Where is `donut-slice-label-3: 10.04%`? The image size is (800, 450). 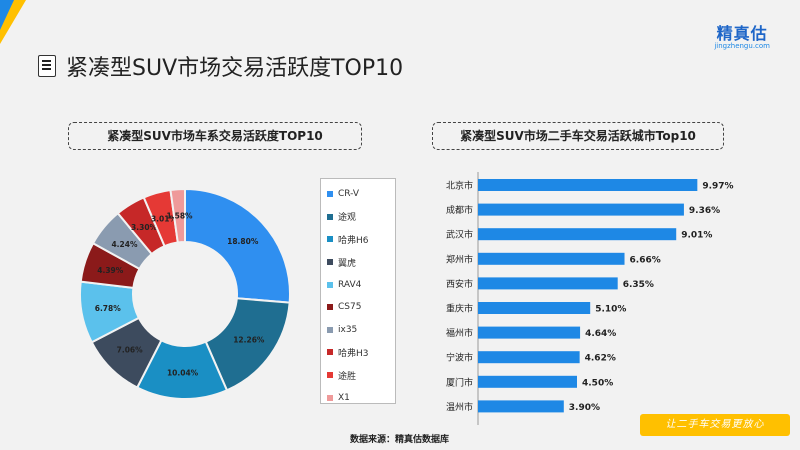 donut-slice-label-3: 10.04% is located at coordinates (183, 372).